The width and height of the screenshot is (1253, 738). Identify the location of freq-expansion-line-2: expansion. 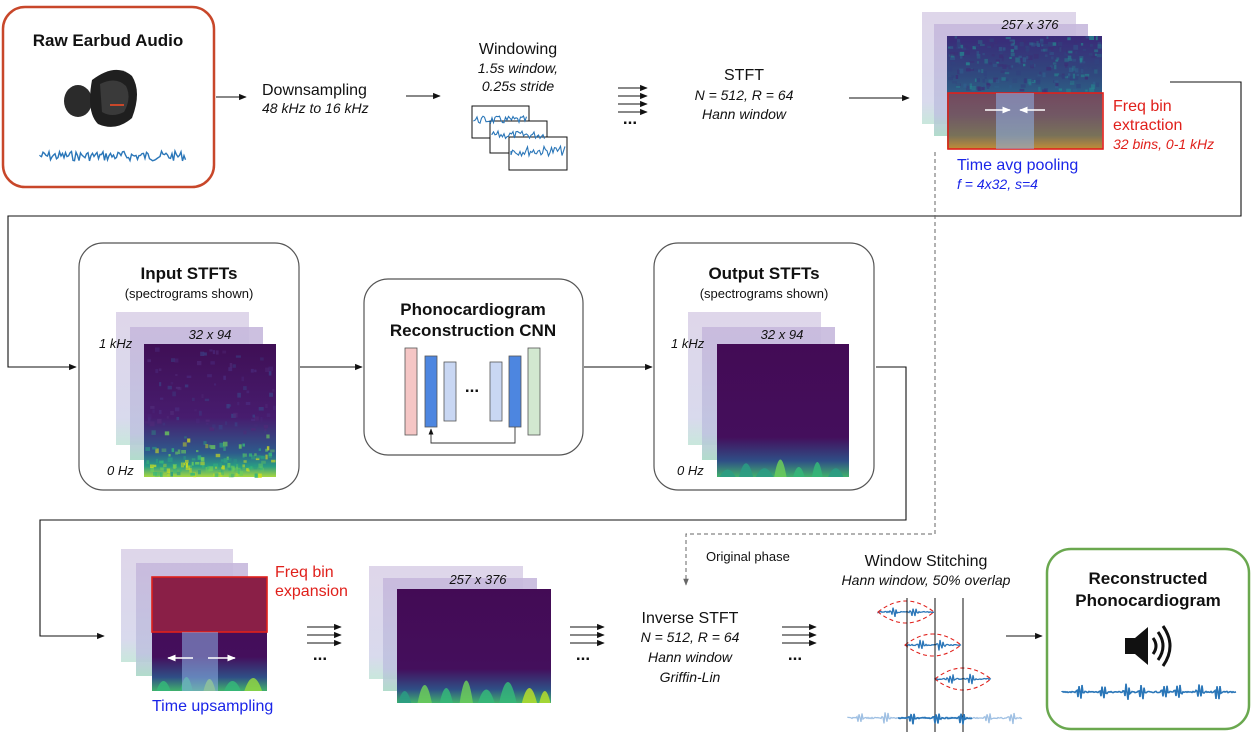
(311, 591).